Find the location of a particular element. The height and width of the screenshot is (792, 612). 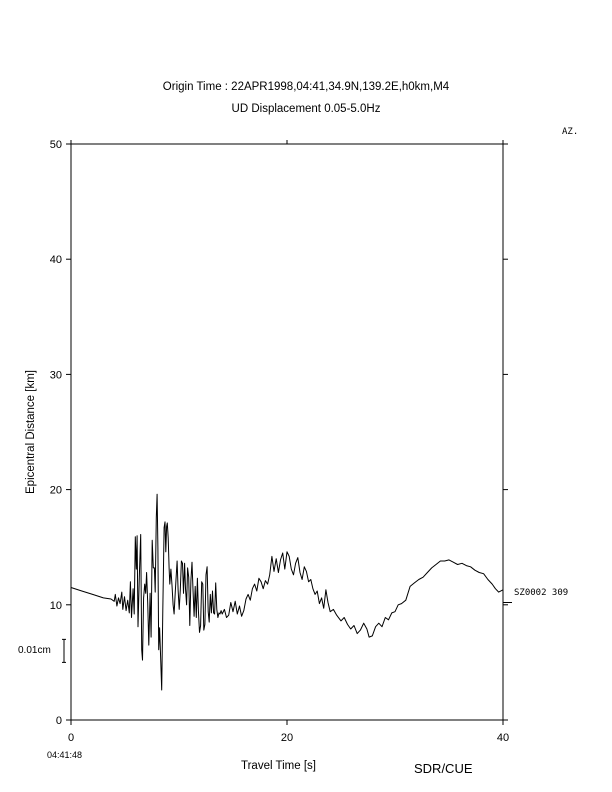

y-tick-label: 20 is located at coordinates (56, 491).